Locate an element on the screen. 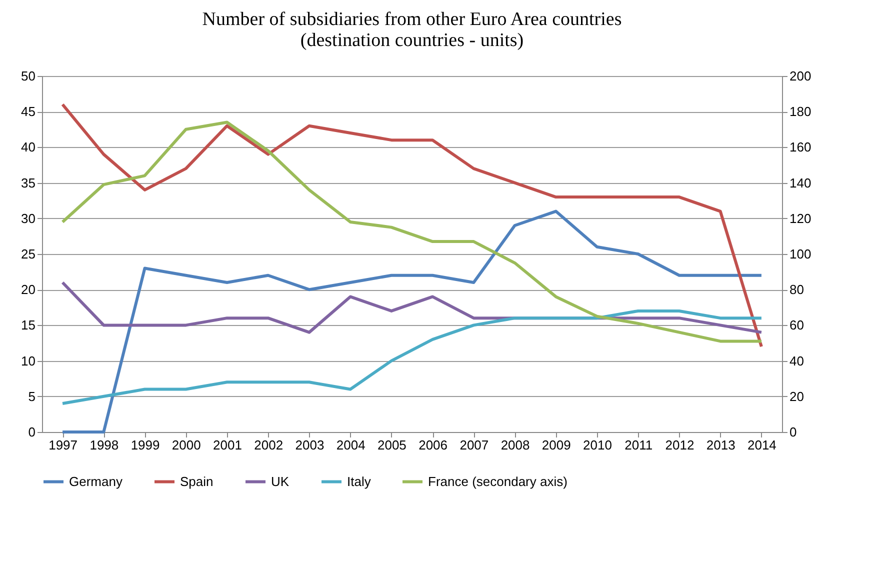 Image resolution: width=880 pixels, height=574 pixels. x-tick-label: 2002 is located at coordinates (269, 445).